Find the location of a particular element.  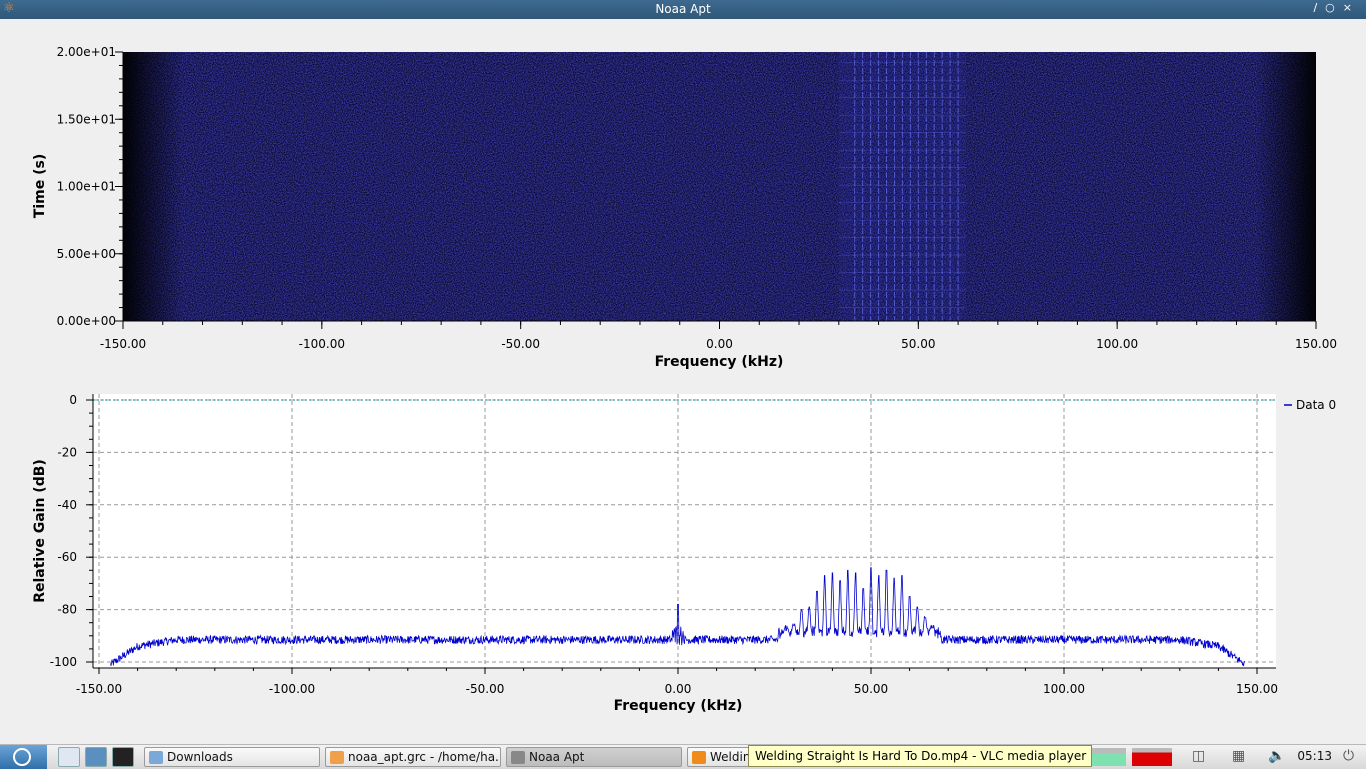

browser-launcher is located at coordinates (96, 757).